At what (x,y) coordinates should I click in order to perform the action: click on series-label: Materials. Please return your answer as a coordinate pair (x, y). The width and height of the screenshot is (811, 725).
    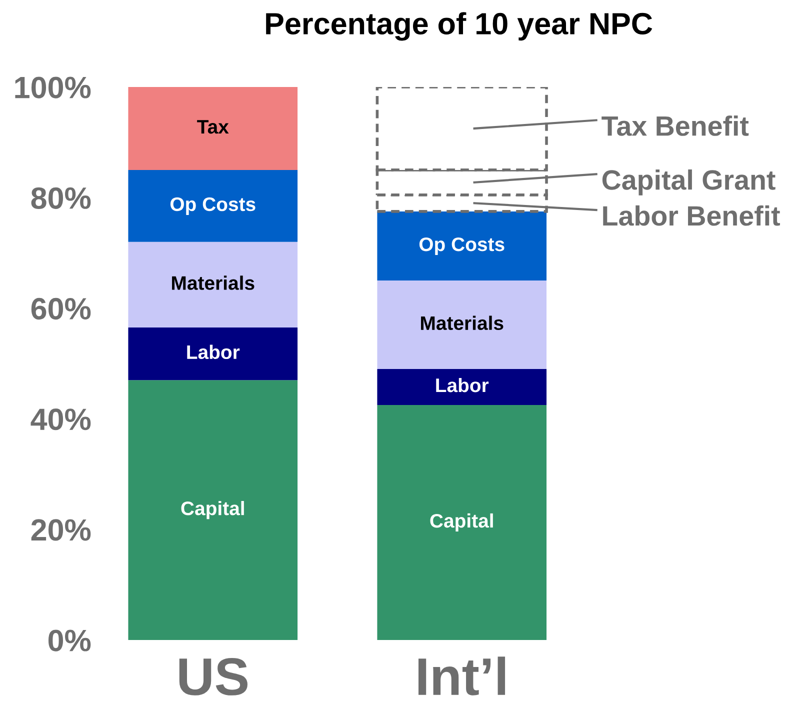
    Looking at the image, I should click on (213, 283).